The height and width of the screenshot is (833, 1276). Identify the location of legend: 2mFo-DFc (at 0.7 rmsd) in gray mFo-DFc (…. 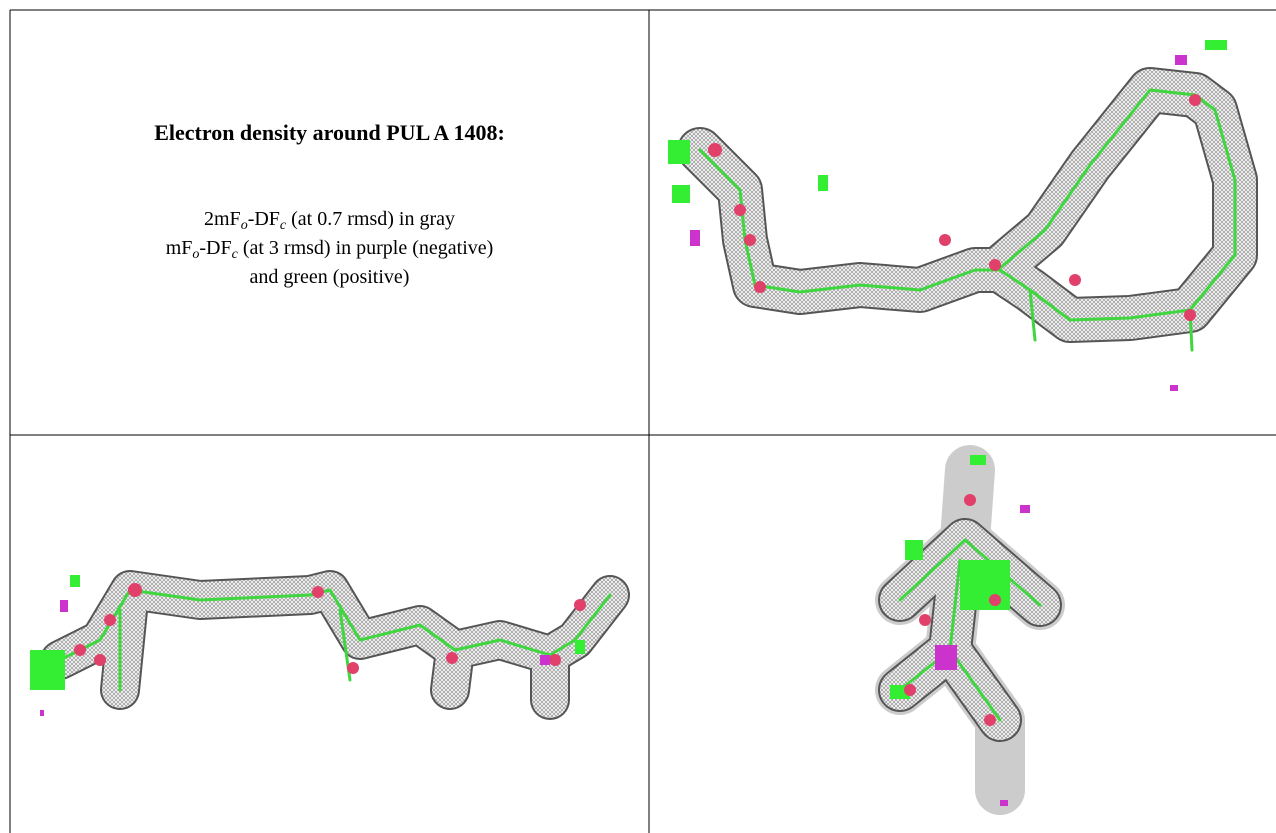
(329, 248).